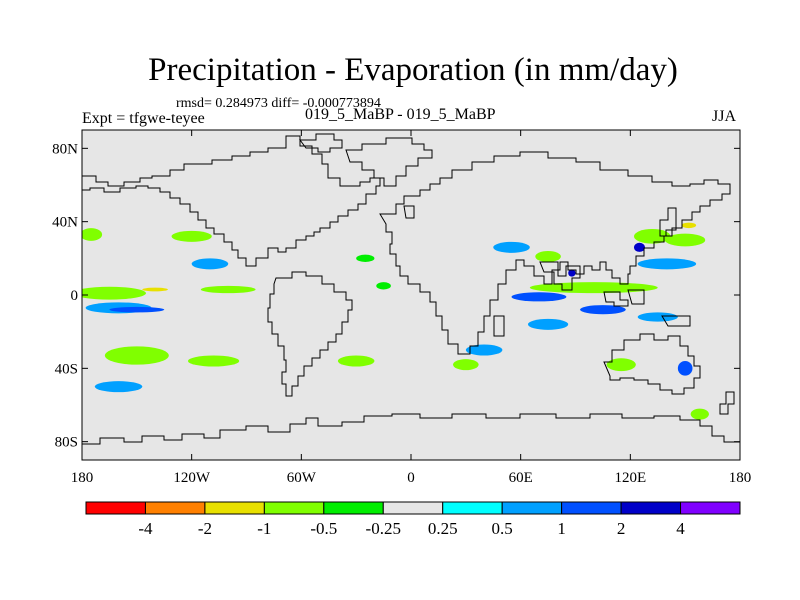 The height and width of the screenshot is (600, 800). What do you see at coordinates (724, 116) in the screenshot?
I see `season-label: JJA` at bounding box center [724, 116].